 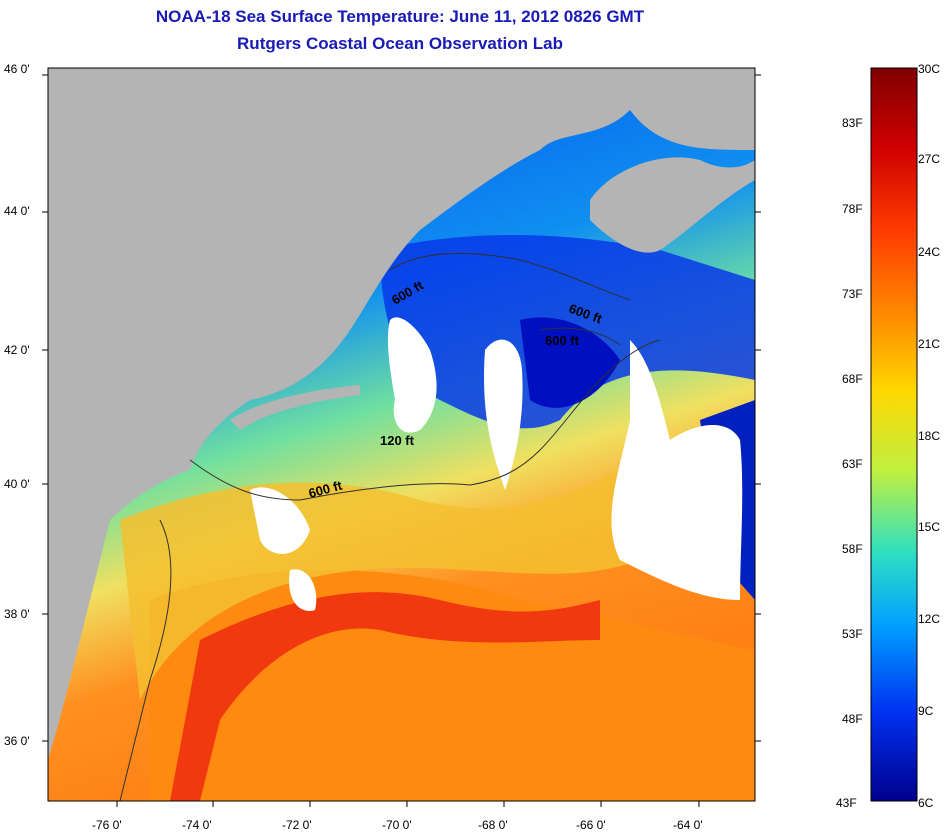 What do you see at coordinates (852, 719) in the screenshot?
I see `cb-f-48: 48F` at bounding box center [852, 719].